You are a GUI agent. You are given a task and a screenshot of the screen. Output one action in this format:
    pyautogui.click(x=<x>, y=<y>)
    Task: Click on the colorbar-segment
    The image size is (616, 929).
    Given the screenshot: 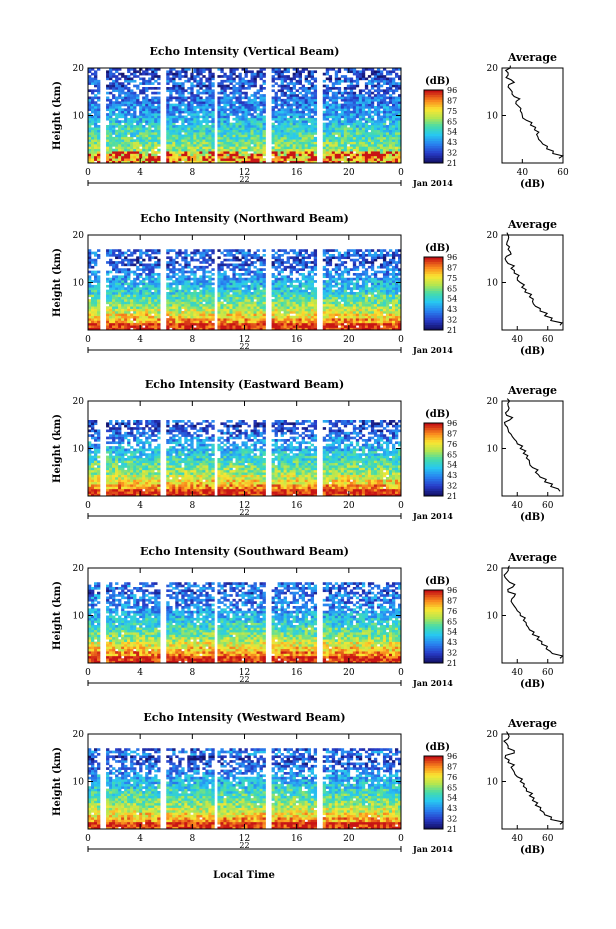 What is the action you would take?
    pyautogui.click(x=433, y=123)
    